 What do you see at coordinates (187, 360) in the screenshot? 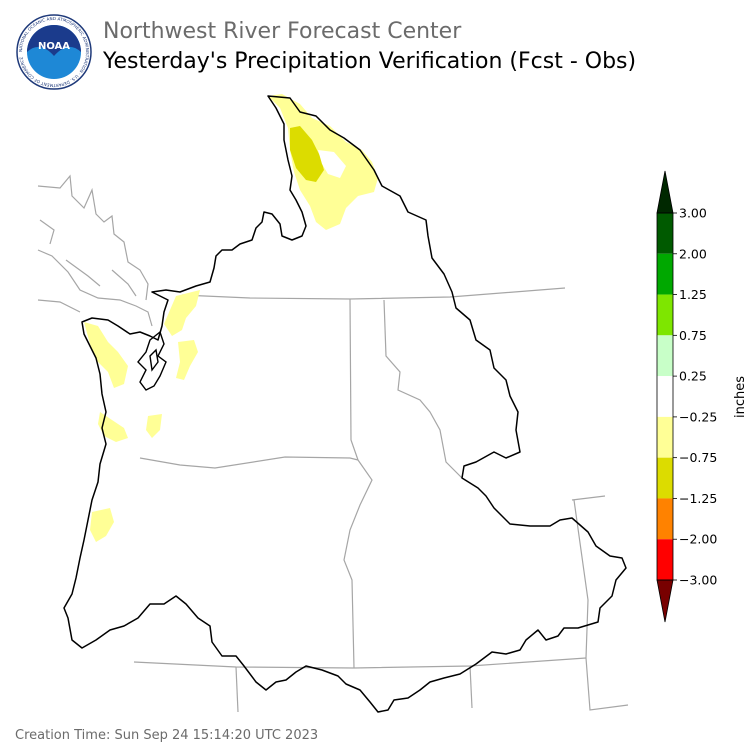
I see `cascades-mid-area` at bounding box center [187, 360].